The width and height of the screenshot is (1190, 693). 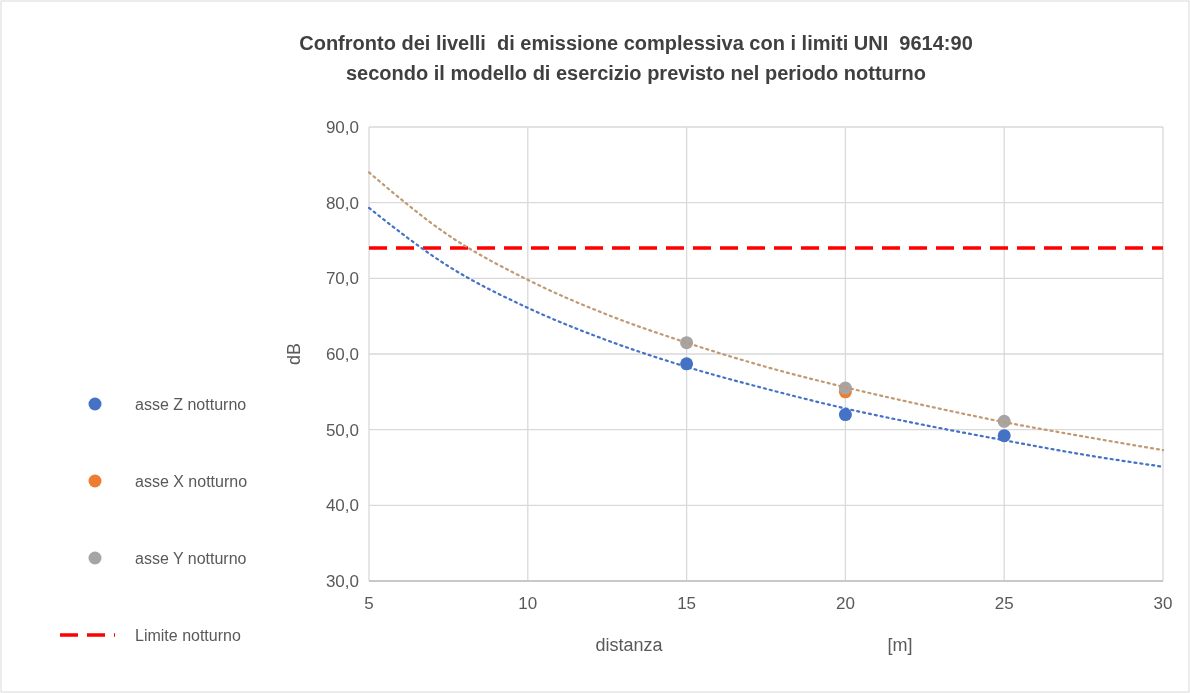 What do you see at coordinates (342, 581) in the screenshot?
I see `y-tick-label: 30,0` at bounding box center [342, 581].